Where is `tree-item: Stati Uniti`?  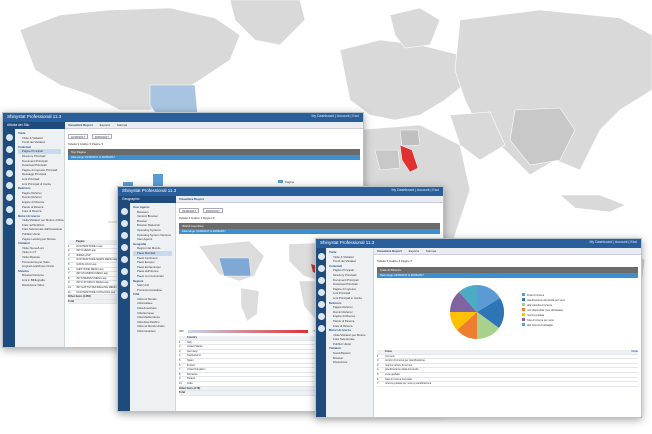
tree-item: Stati Uniti is located at coordinates (143, 285).